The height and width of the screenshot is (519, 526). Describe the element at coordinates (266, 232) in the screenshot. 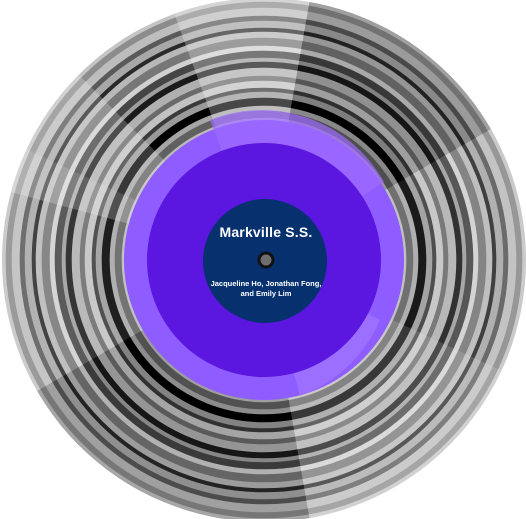

I see `school-name: Markville S.S.` at that location.